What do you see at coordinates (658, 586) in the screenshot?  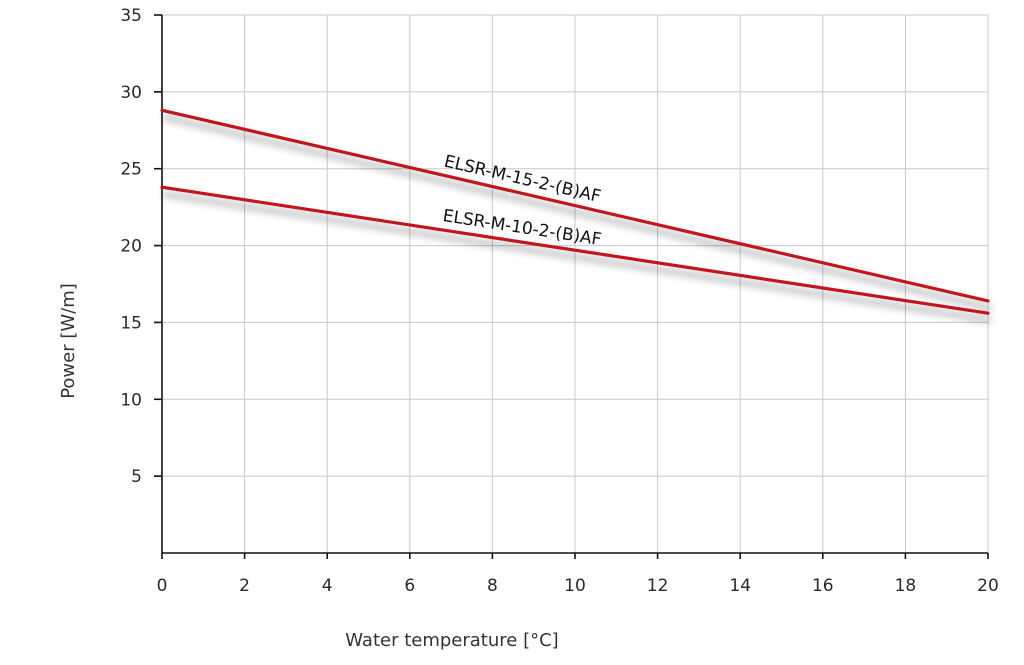 I see `x-tick-label-12: 12` at bounding box center [658, 586].